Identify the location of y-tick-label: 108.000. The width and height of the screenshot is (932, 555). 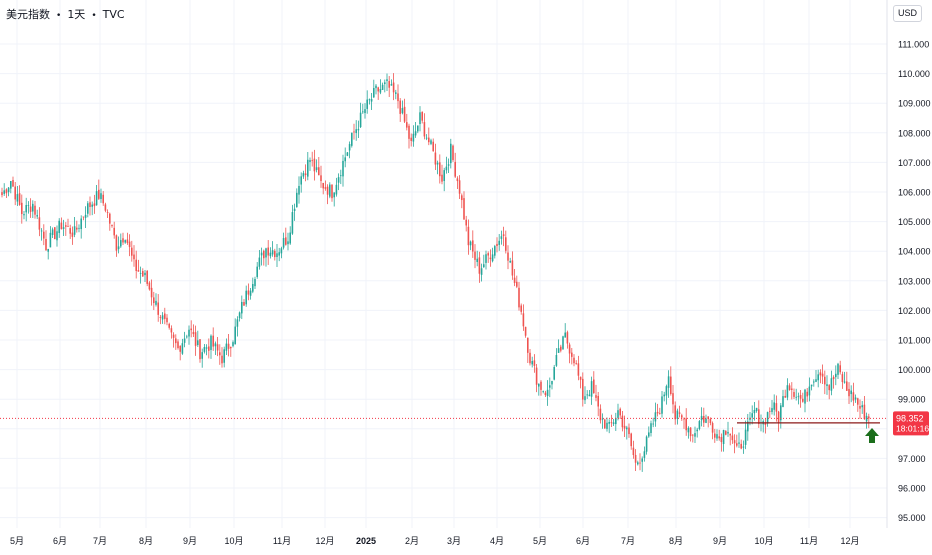
(914, 133).